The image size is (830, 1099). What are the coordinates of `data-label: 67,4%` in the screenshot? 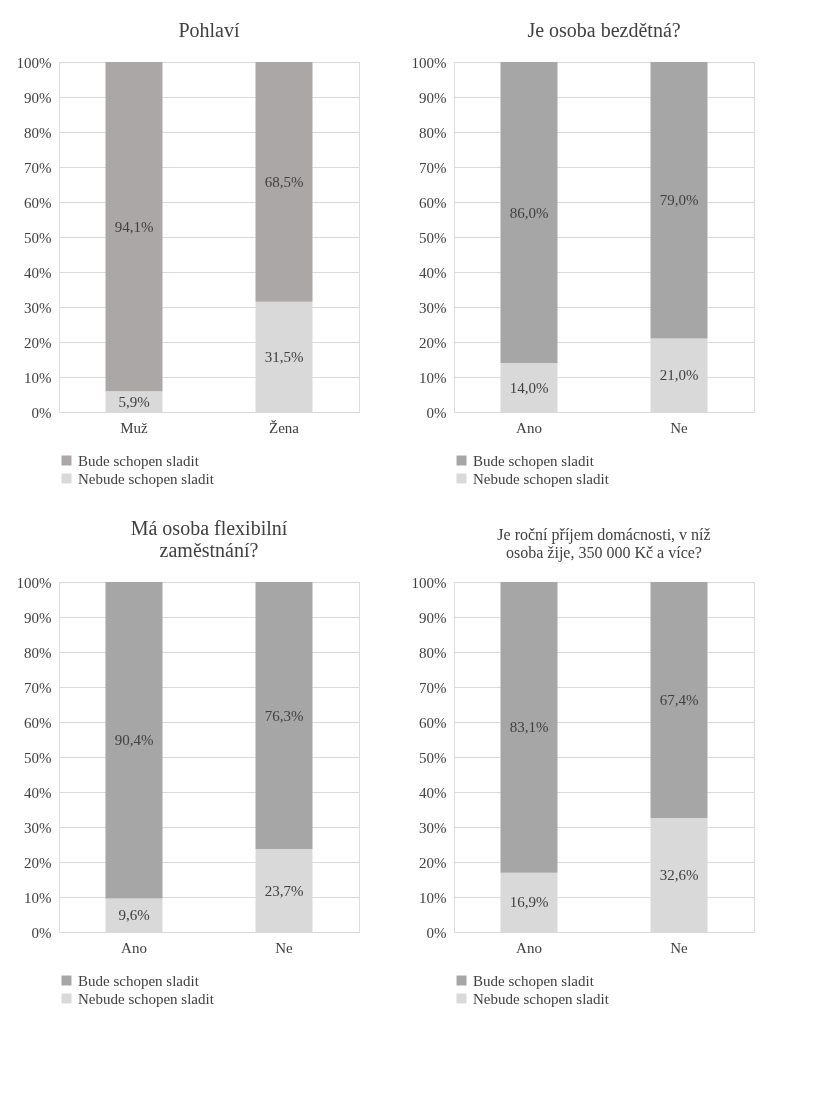 It's located at (679, 699).